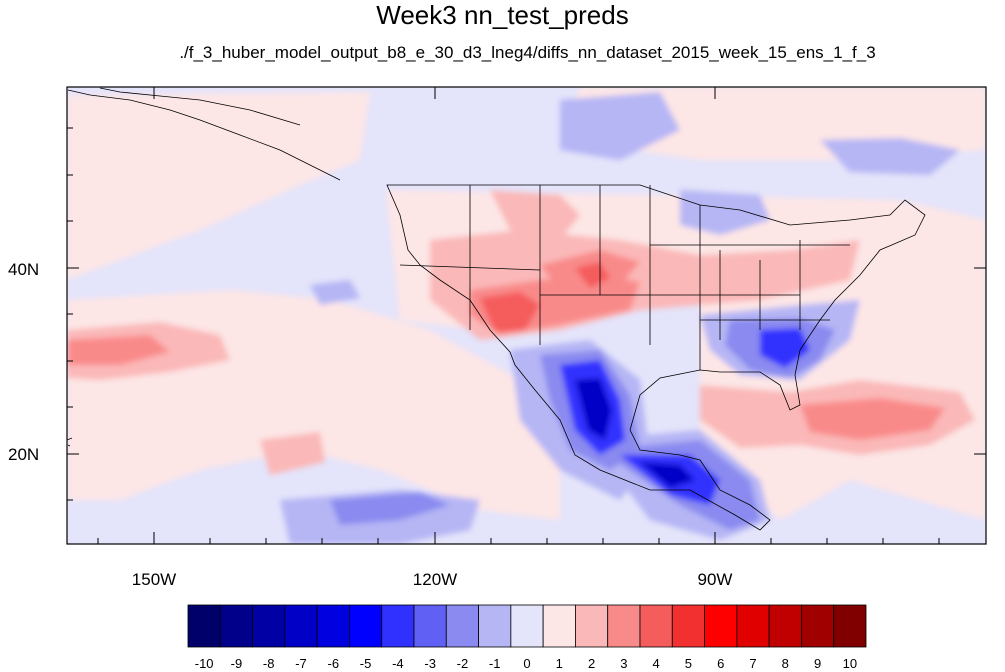 Image resolution: width=1005 pixels, height=672 pixels. Describe the element at coordinates (24, 269) in the screenshot. I see `lat-label-40n: 40N` at that location.